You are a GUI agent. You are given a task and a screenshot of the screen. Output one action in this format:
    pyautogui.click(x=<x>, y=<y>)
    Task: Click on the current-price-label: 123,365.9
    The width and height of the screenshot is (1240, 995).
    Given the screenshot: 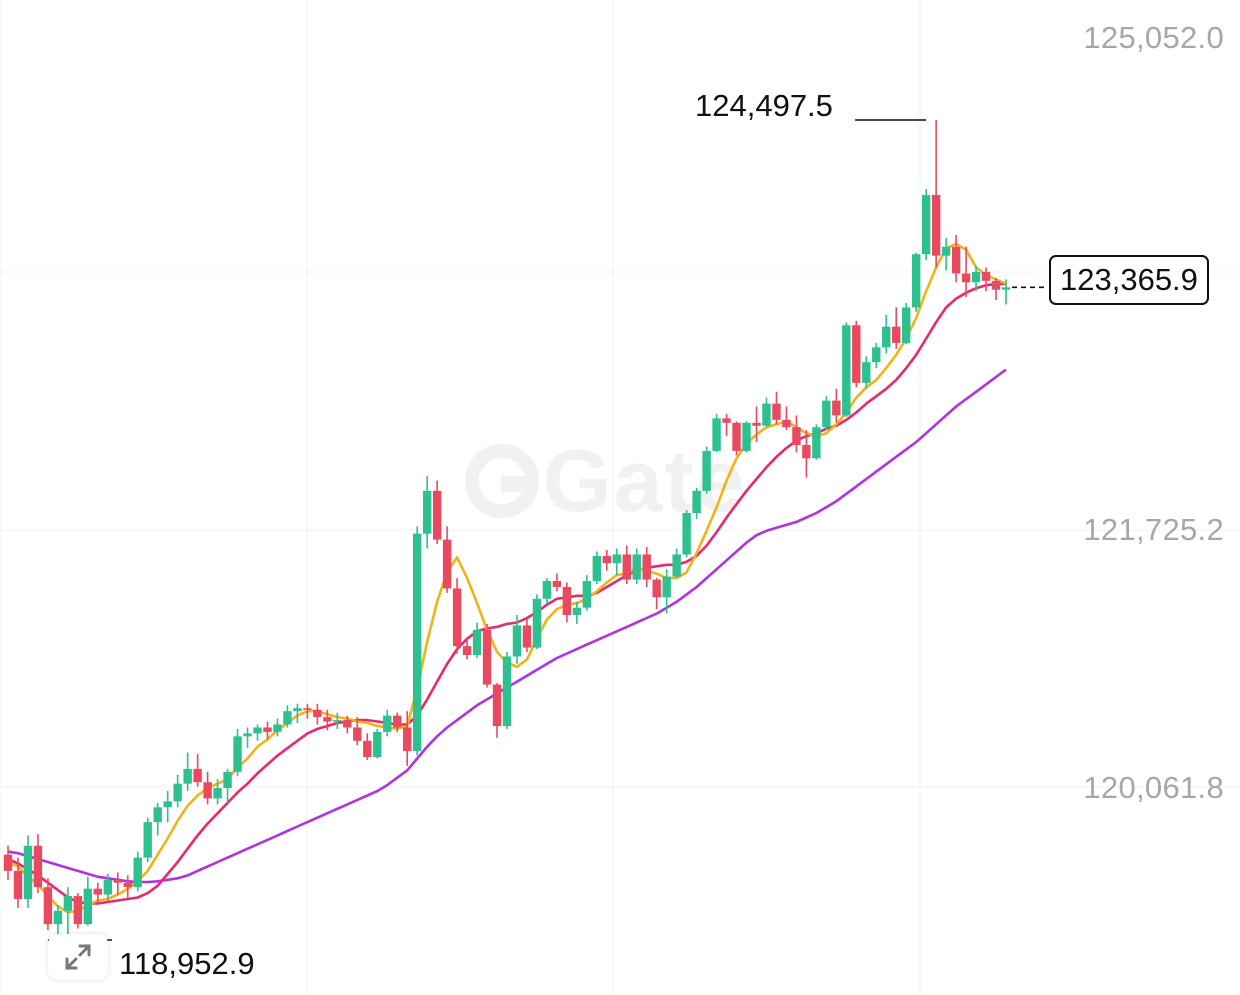 What is the action you would take?
    pyautogui.click(x=1129, y=280)
    